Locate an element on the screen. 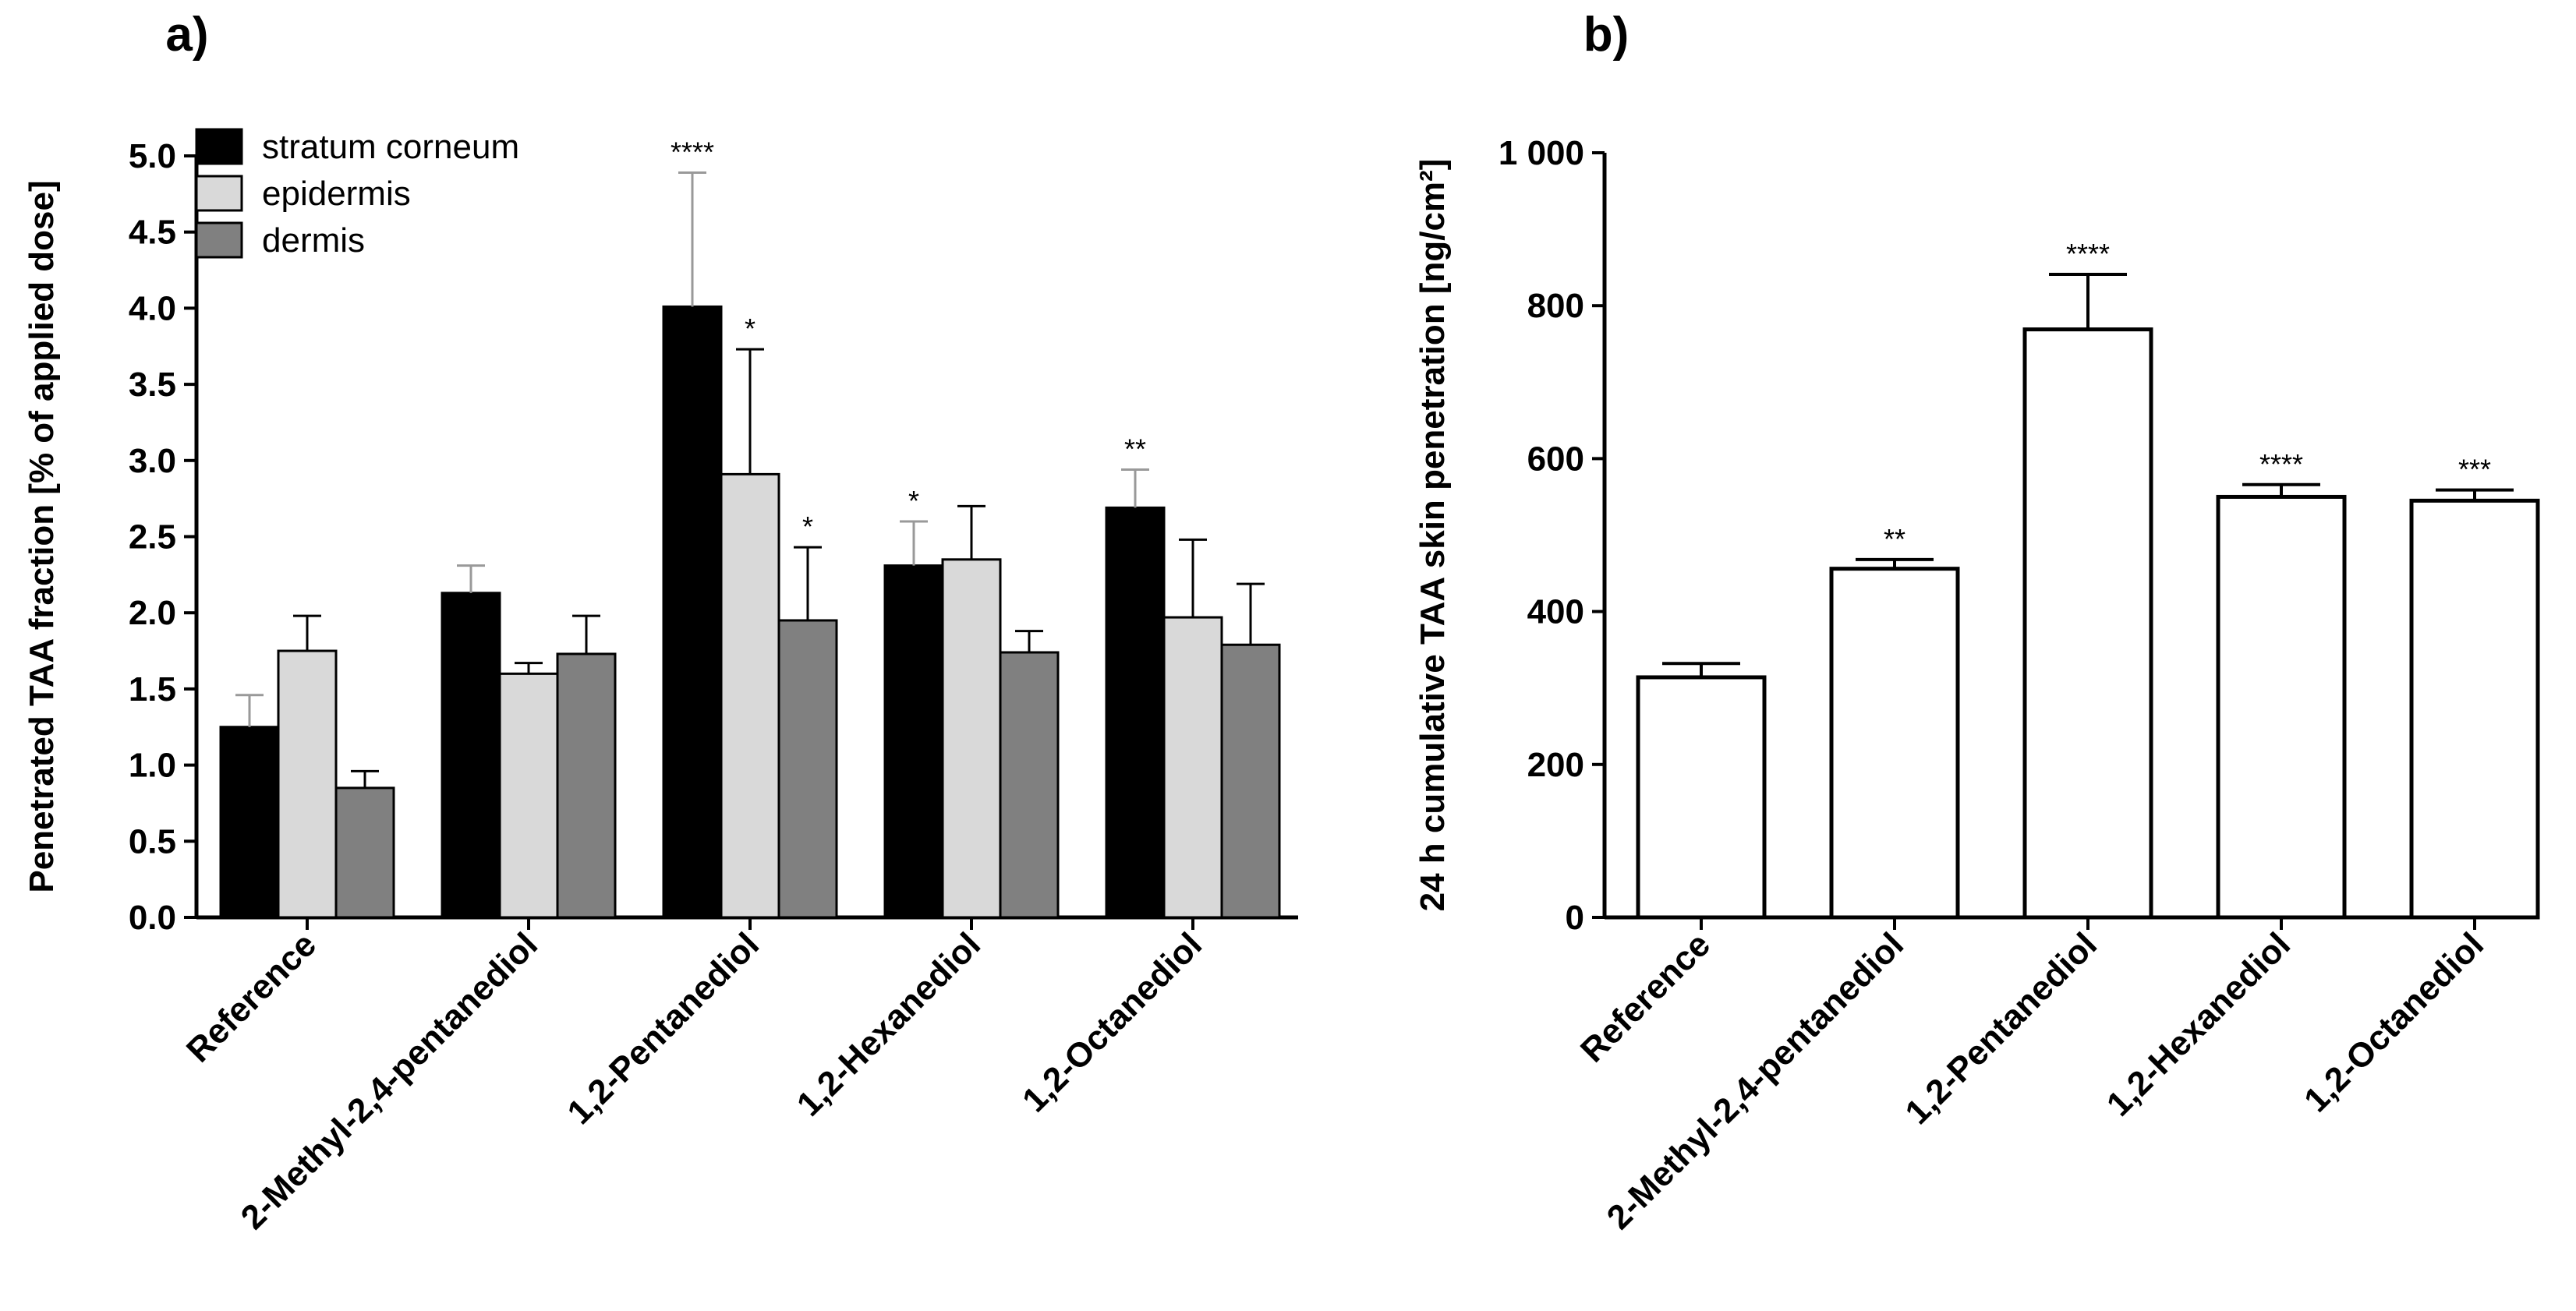  y-tick-label: 400 is located at coordinates (1555, 612).